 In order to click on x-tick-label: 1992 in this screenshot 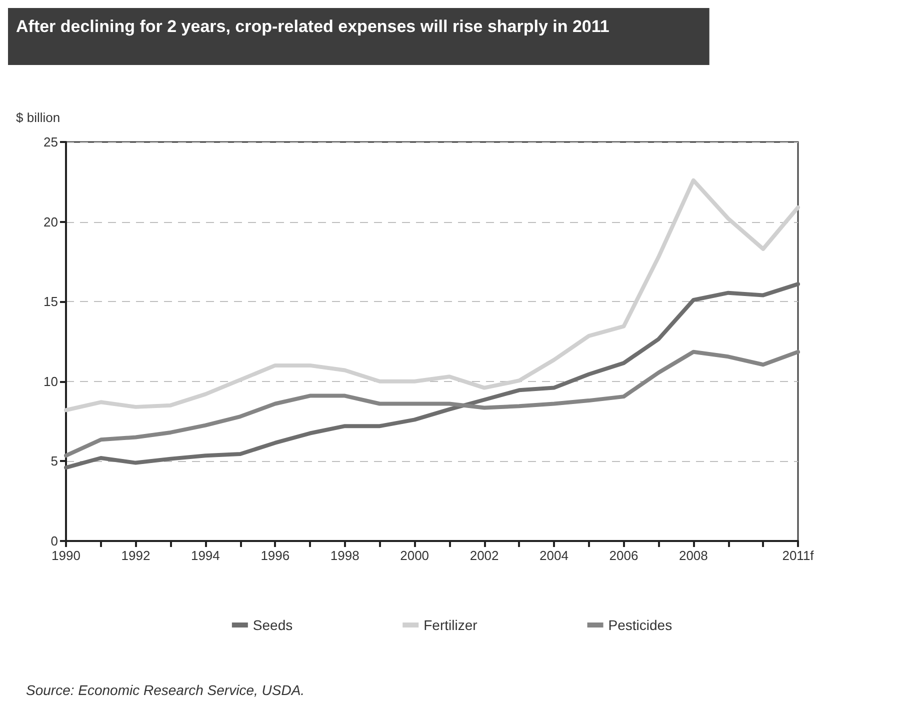, I will do `click(135, 555)`.